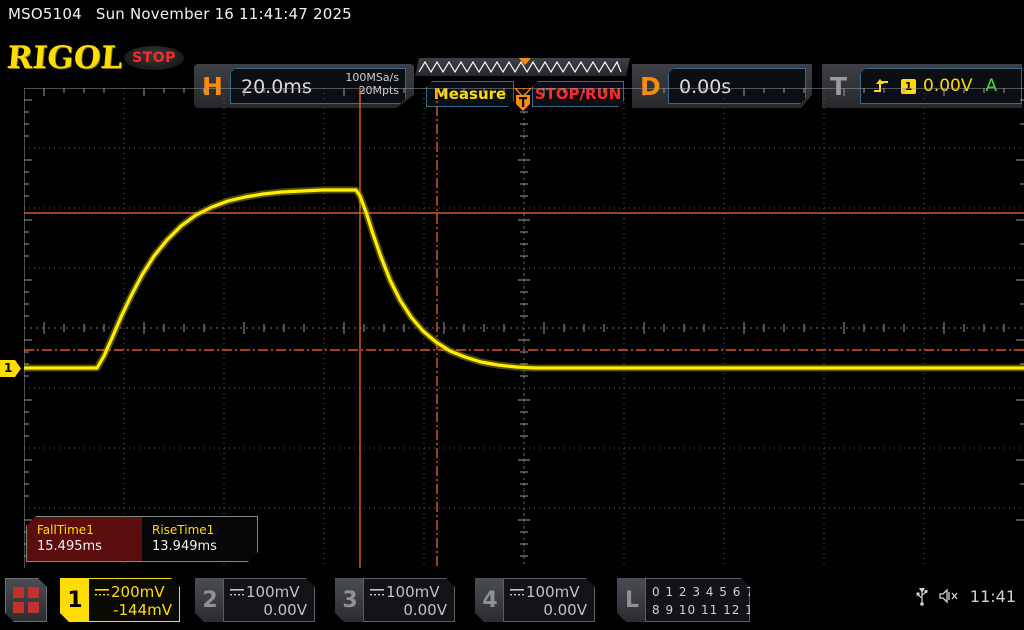  I want to click on measurement-value: 15.495ms, so click(69, 546).